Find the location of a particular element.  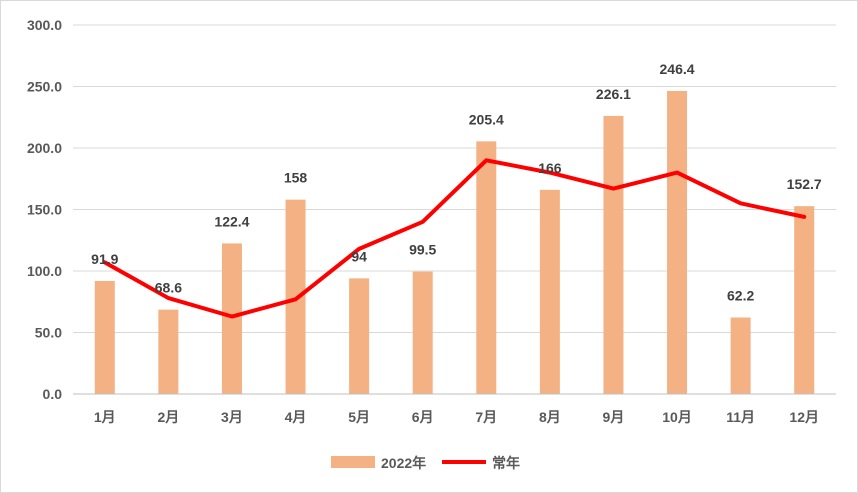

legend-label-bar: 2022年 is located at coordinates (403, 463).